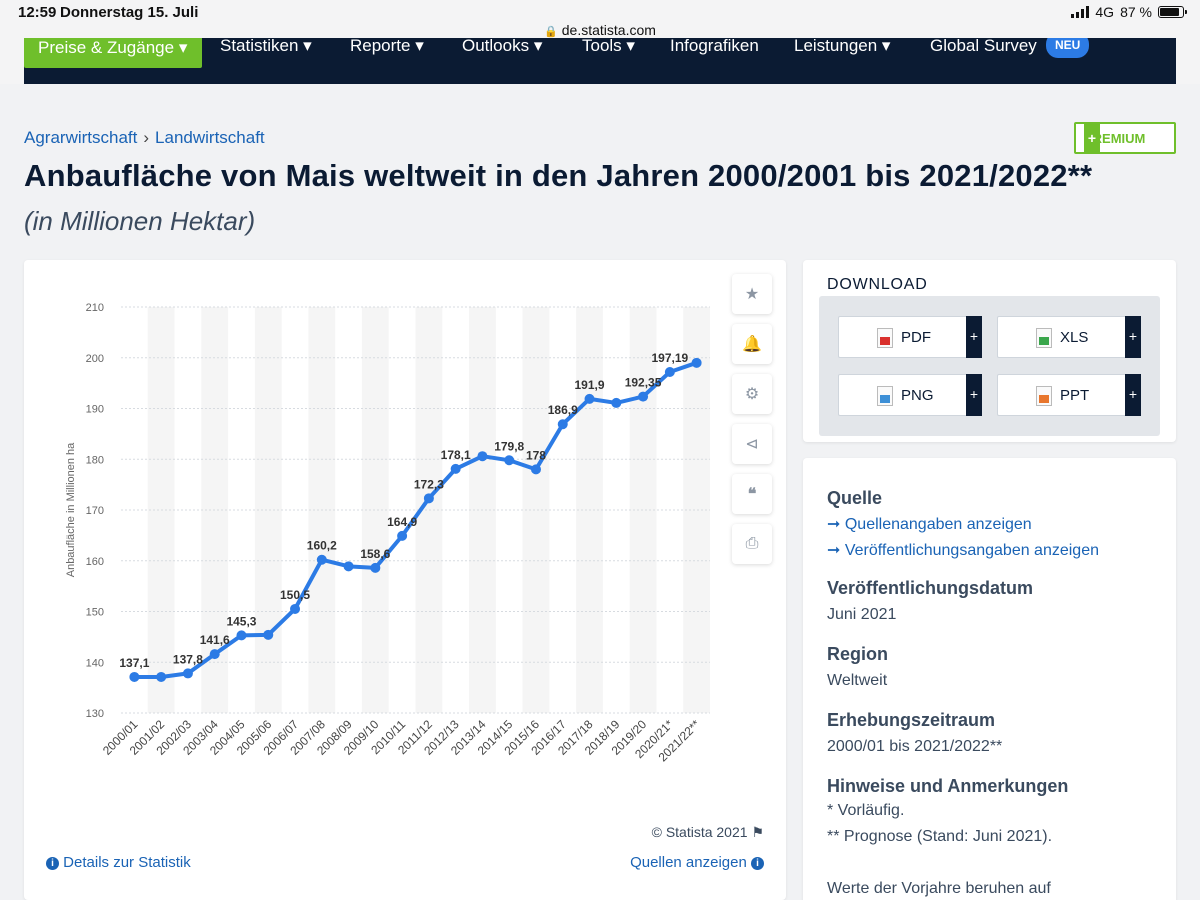 This screenshot has width=1200, height=900. Describe the element at coordinates (1069, 337) in the screenshot. I see `download-xls-button: XLS +` at that location.